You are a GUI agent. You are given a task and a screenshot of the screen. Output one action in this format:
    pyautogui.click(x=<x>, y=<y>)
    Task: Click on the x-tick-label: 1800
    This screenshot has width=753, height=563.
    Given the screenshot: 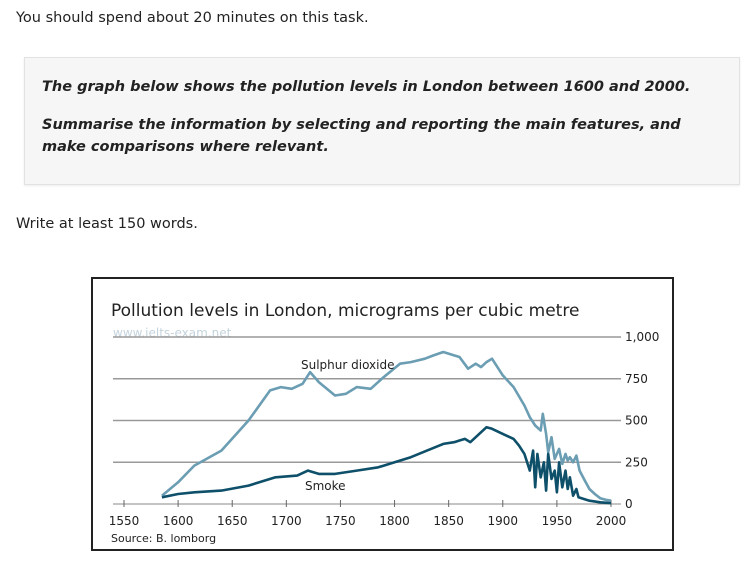 What is the action you would take?
    pyautogui.click(x=394, y=521)
    